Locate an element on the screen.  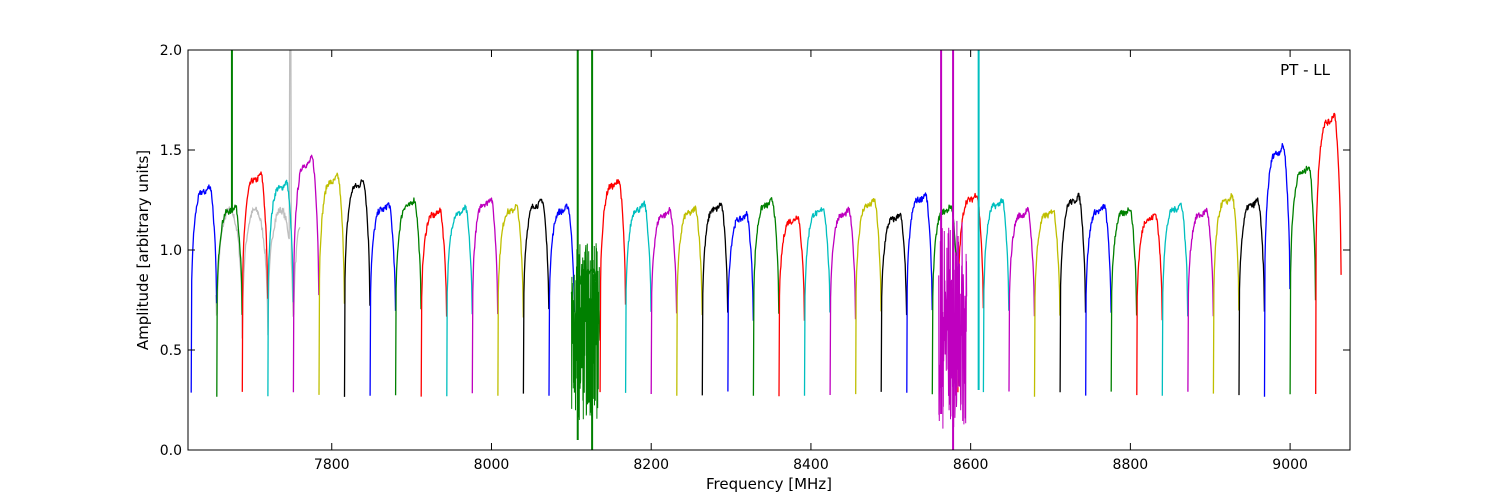
x-tick-label: 8600 is located at coordinates (971, 465).